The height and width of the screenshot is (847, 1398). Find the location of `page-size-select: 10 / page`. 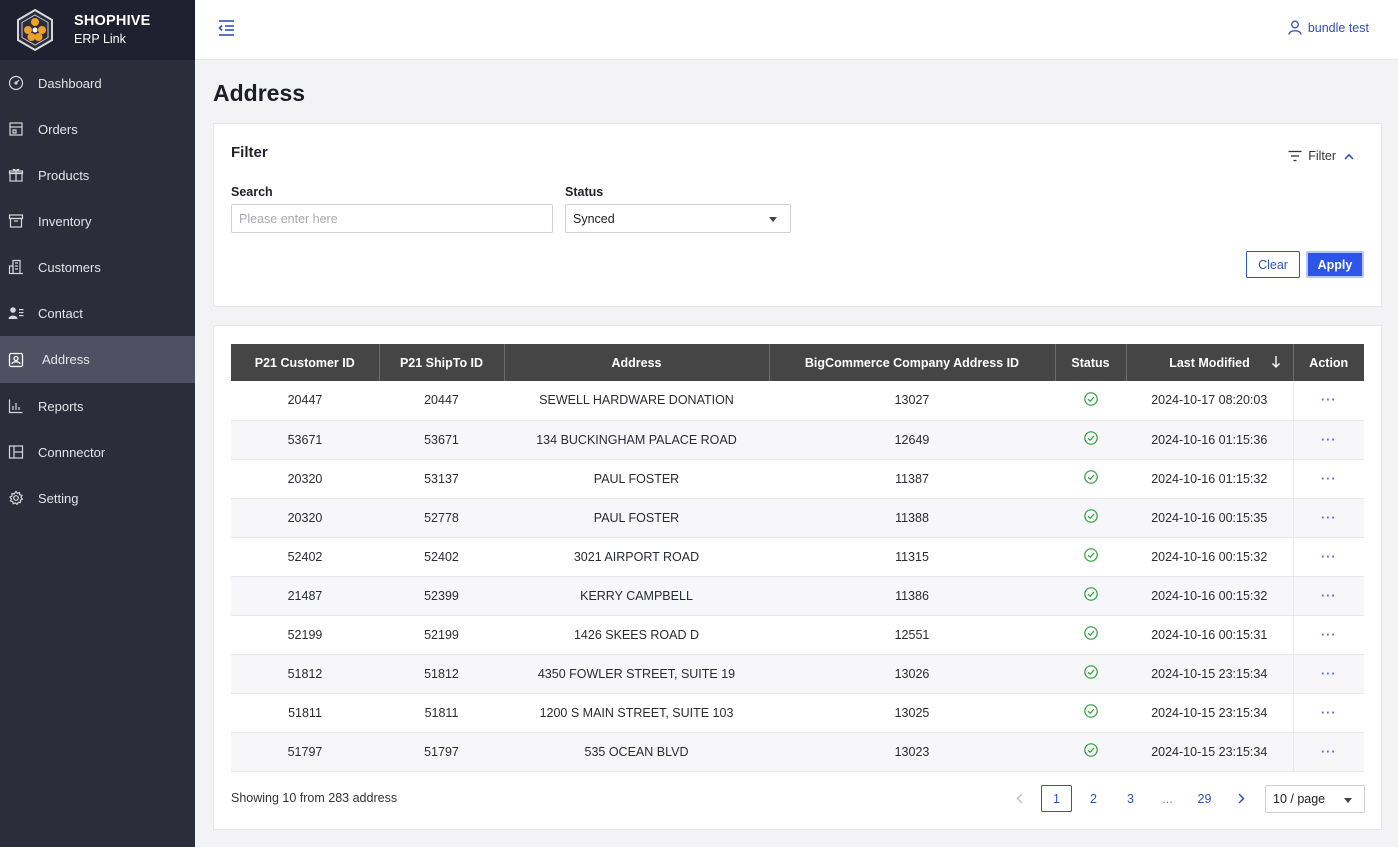

page-size-select: 10 / page is located at coordinates (1315, 799).